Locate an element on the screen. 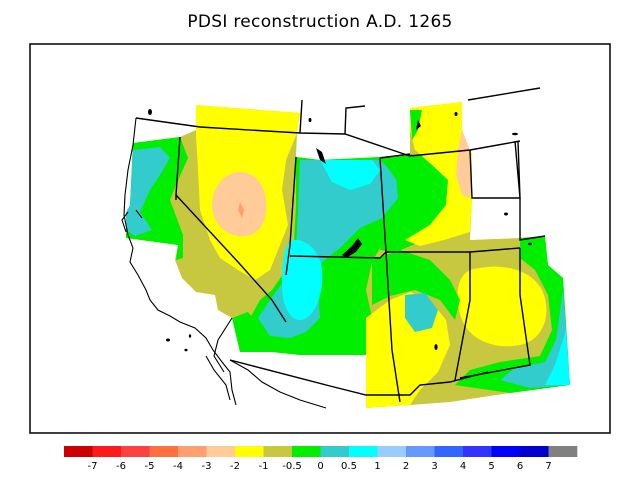 The image size is (640, 480). colorbar-tick-label: 2 is located at coordinates (406, 466).